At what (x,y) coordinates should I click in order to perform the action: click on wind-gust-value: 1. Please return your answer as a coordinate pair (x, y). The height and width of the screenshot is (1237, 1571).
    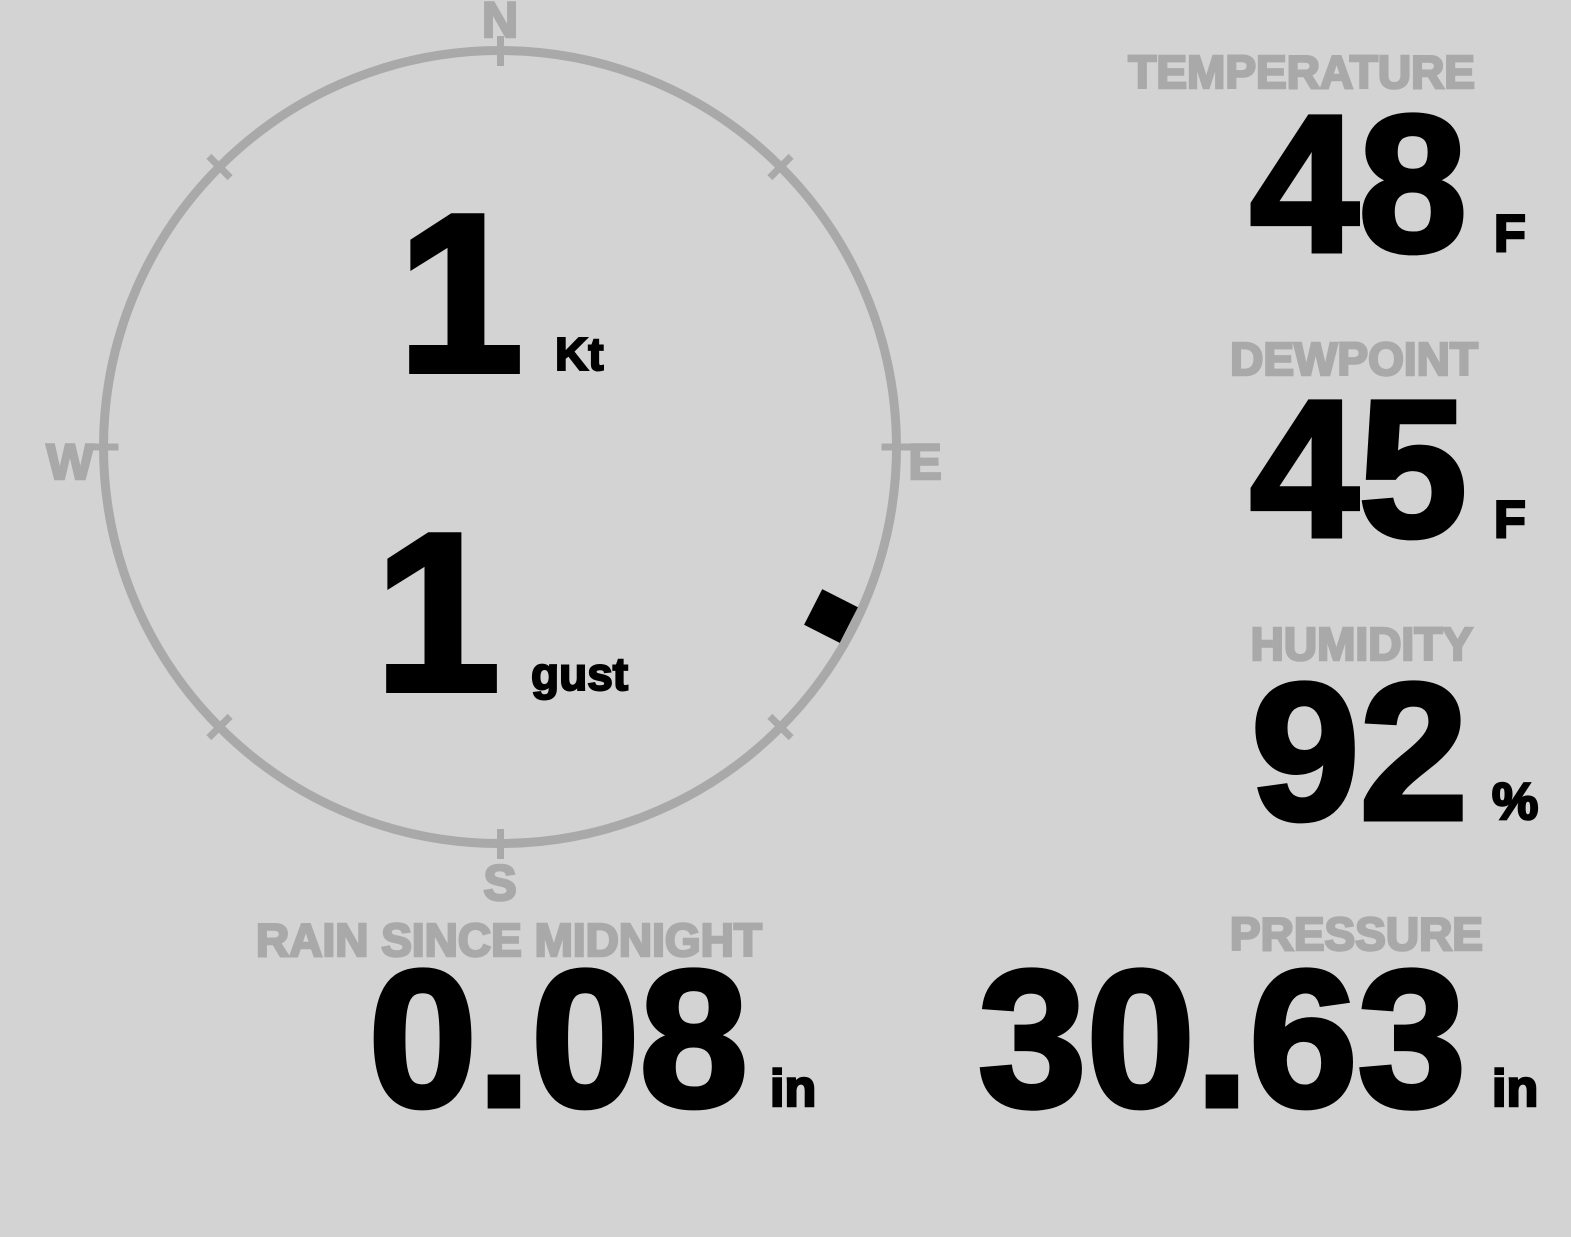
    Looking at the image, I should click on (437, 612).